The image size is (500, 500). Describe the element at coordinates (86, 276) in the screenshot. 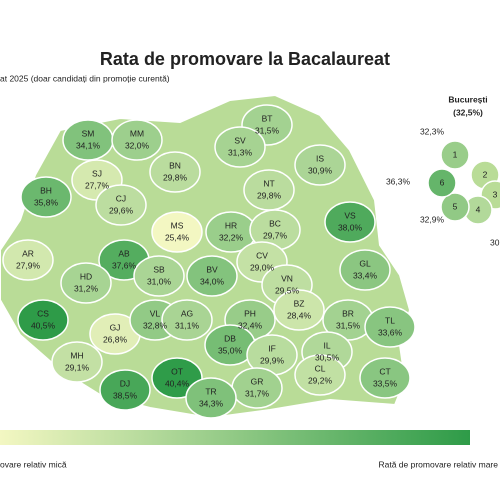

I see `county-code: HD` at that location.